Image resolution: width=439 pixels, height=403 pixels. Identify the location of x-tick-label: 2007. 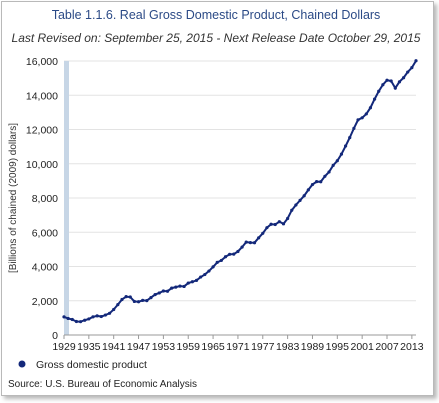
(387, 347).